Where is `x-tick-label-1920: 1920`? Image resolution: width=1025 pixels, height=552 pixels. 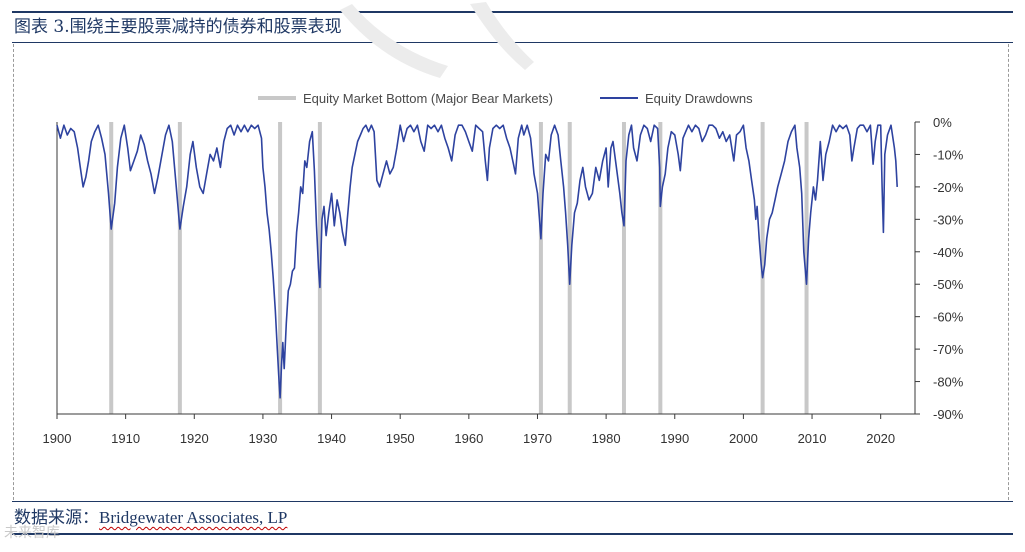
x-tick-label-1920: 1920 is located at coordinates (194, 438).